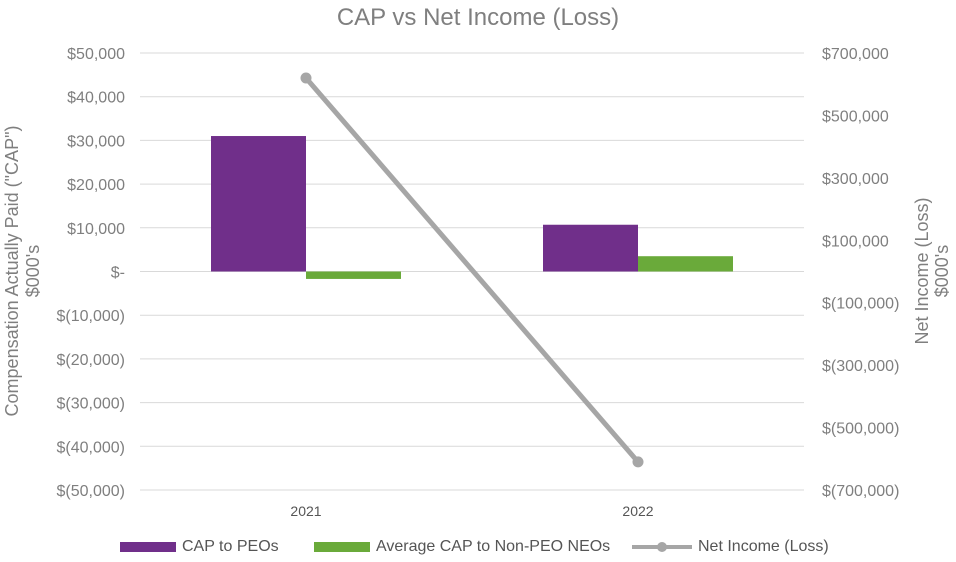 The image size is (956, 562). What do you see at coordinates (662, 547) in the screenshot?
I see `legend-swatch-net-income` at bounding box center [662, 547].